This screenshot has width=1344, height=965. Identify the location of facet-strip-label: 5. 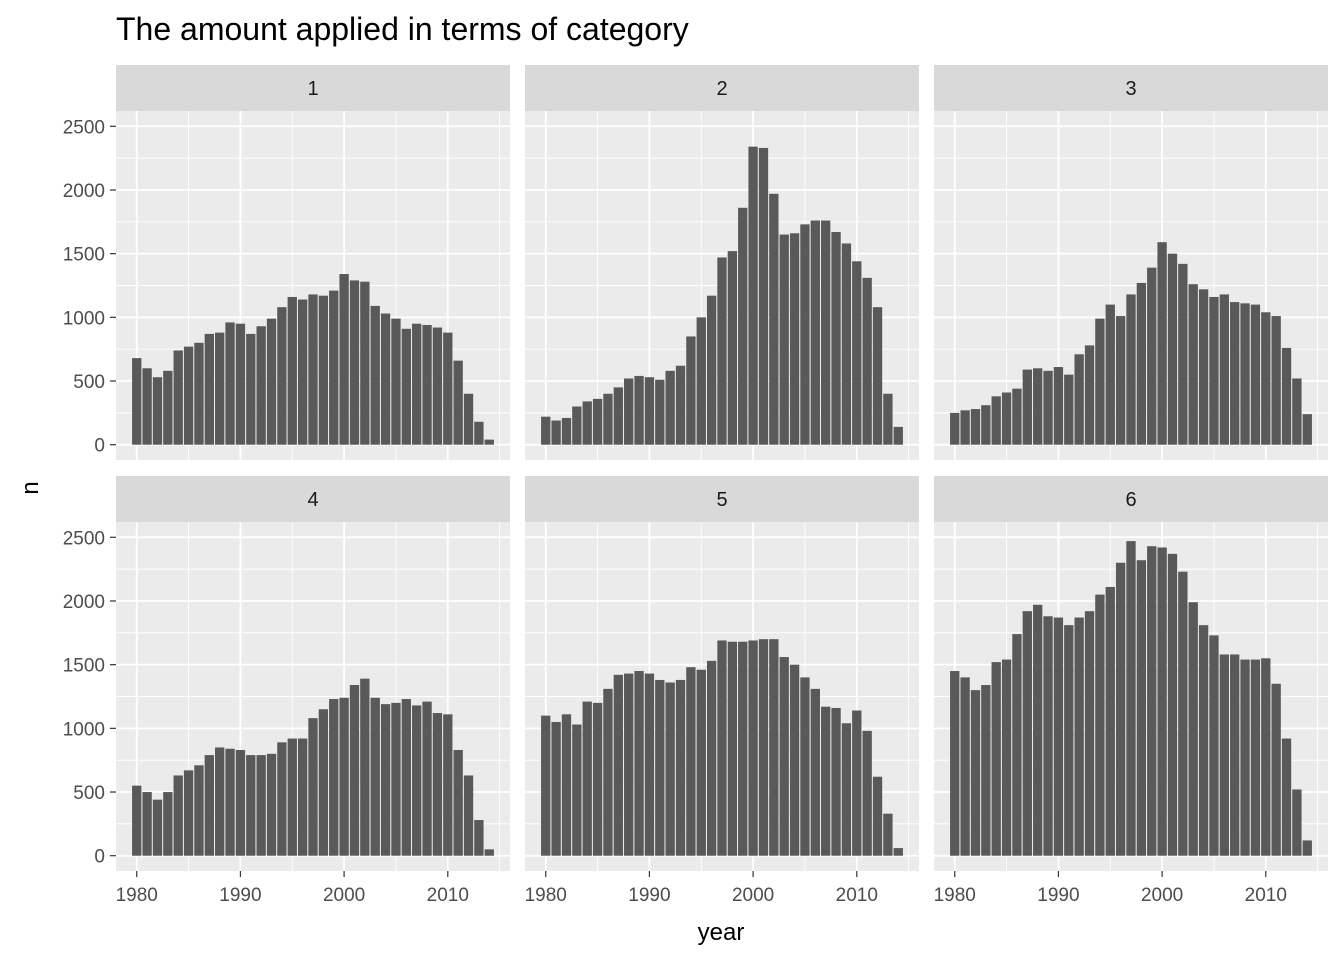
(721, 500).